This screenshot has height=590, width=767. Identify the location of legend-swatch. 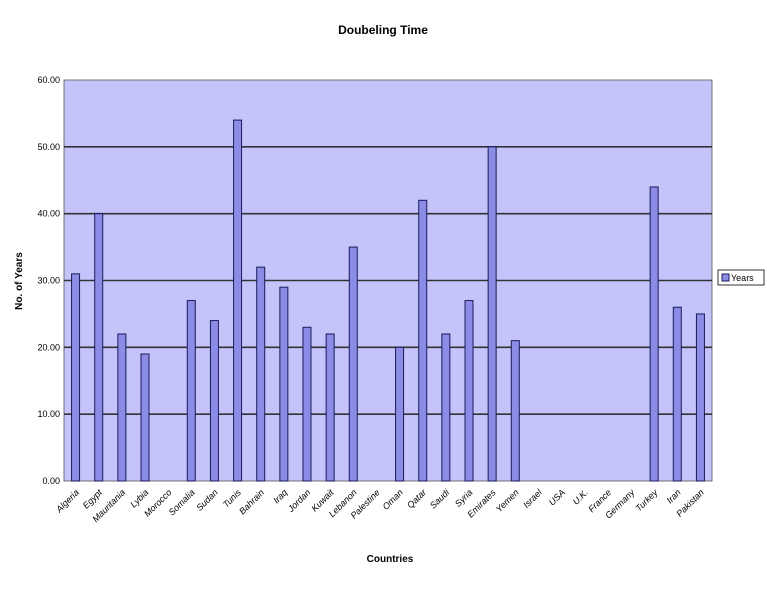
(725, 277).